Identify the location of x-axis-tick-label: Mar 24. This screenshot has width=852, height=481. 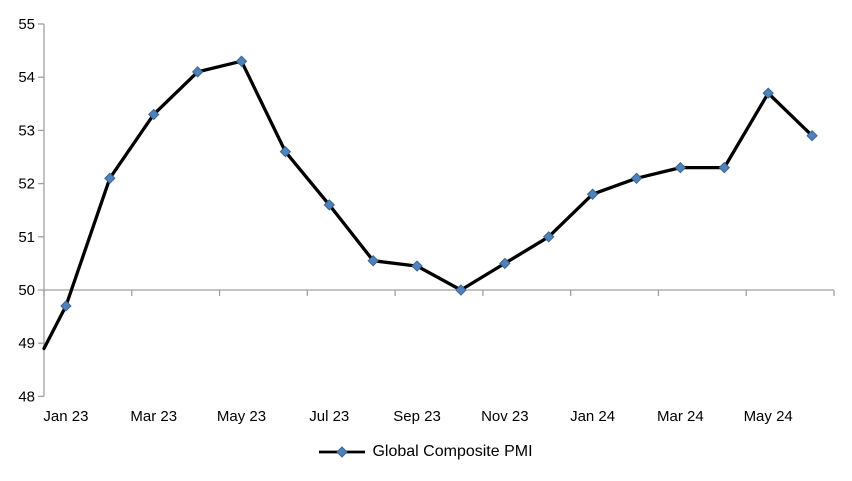
(680, 416).